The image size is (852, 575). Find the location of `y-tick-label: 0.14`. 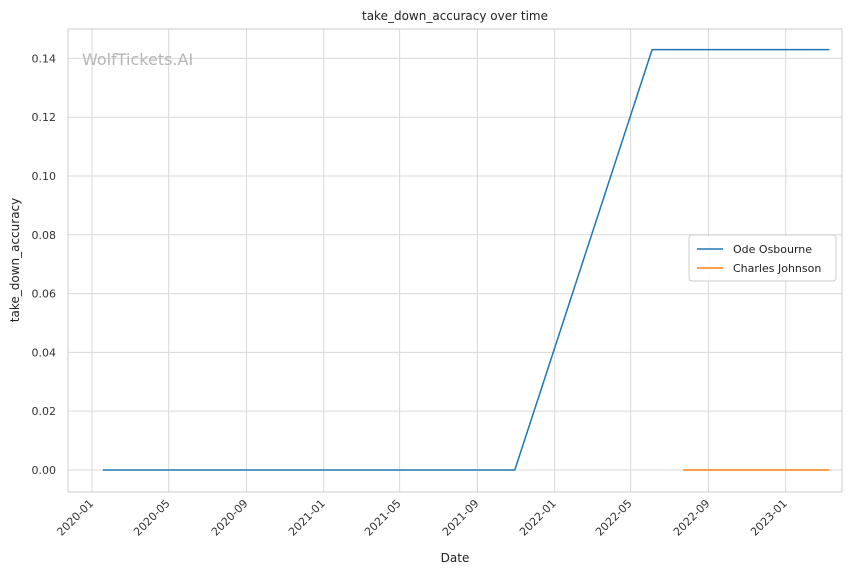

y-tick-label: 0.14 is located at coordinates (44, 58).